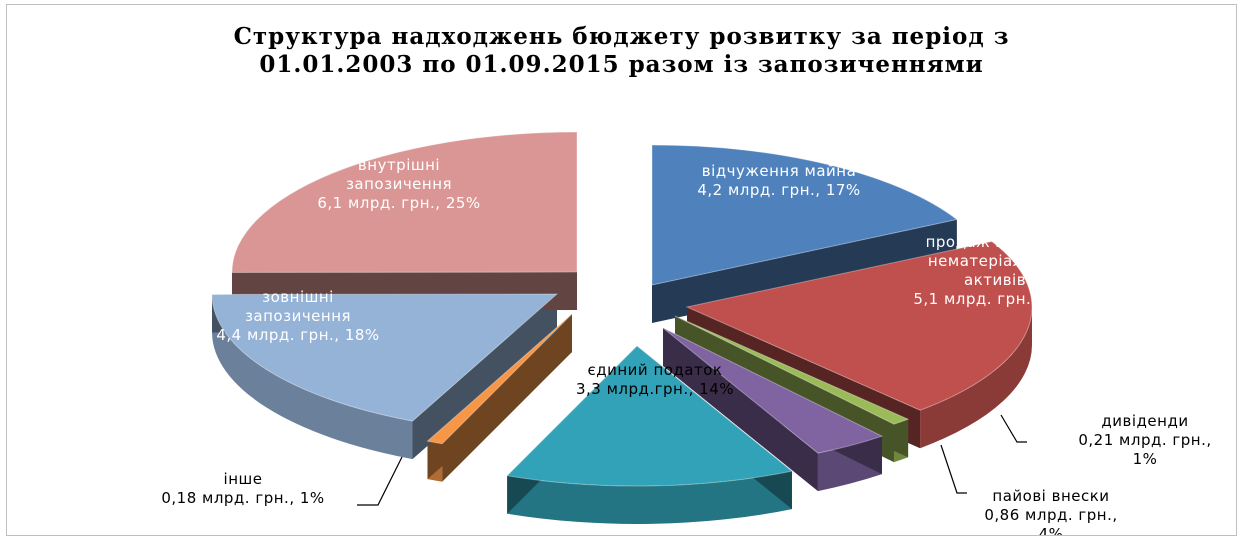 The width and height of the screenshot is (1245, 542). I want to click on slice-label-6: зовнішні запозичення 4,4 млрд. грн., 18%, so click(297, 316).